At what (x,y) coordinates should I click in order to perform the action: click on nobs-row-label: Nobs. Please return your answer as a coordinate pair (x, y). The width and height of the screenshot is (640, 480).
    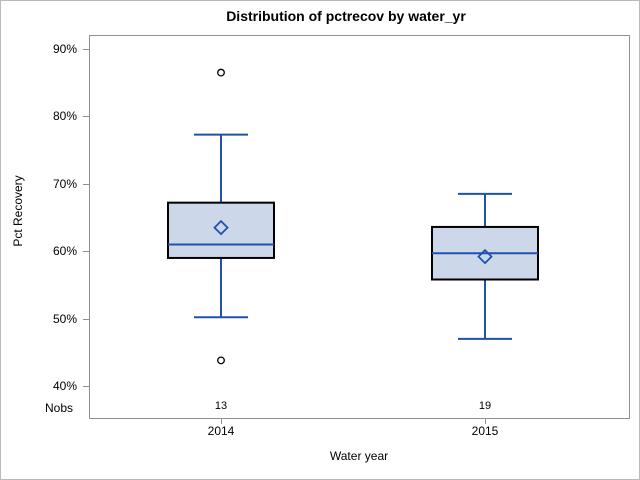
    Looking at the image, I should click on (58, 408).